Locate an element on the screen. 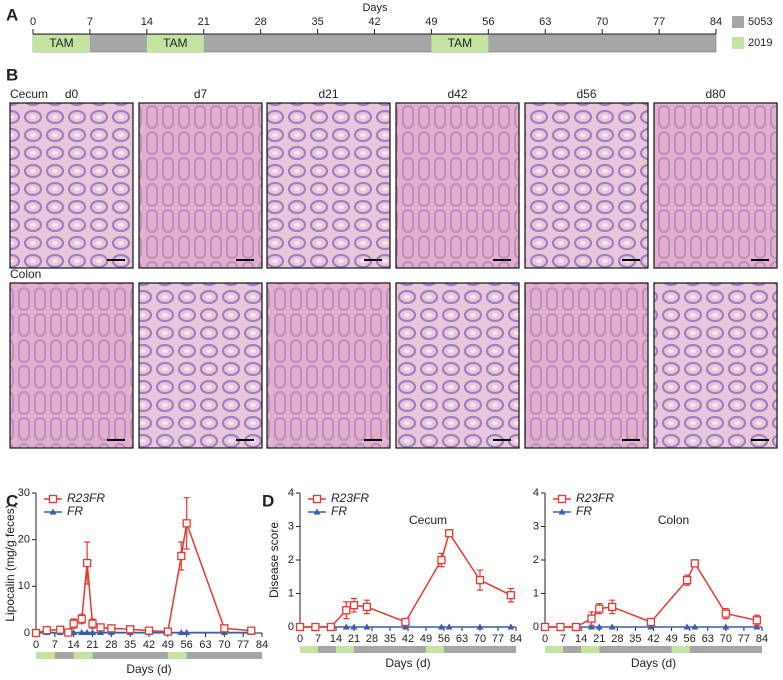 The width and height of the screenshot is (783, 680). timeline-tick-label: 0 is located at coordinates (33, 22).